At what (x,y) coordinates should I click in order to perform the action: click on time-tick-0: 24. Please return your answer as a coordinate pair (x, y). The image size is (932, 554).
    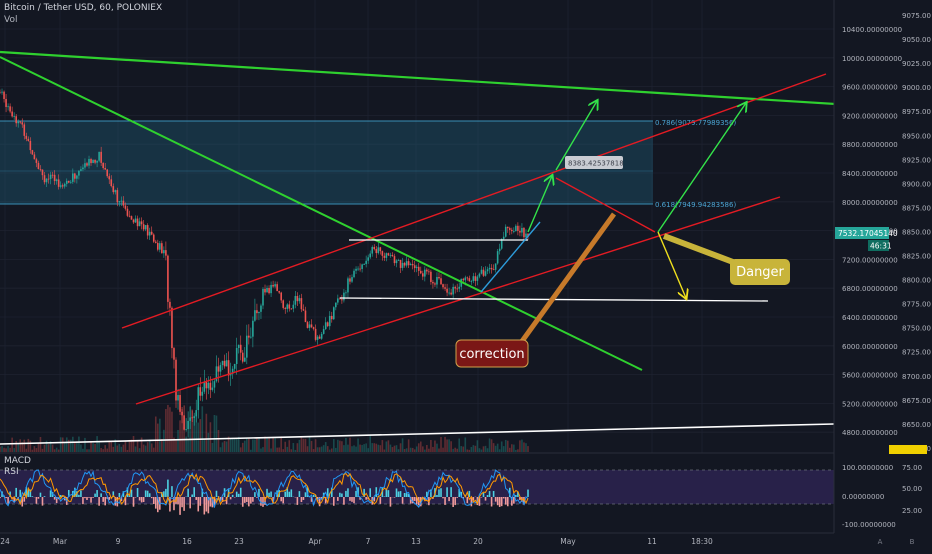
    Looking at the image, I should click on (5, 541).